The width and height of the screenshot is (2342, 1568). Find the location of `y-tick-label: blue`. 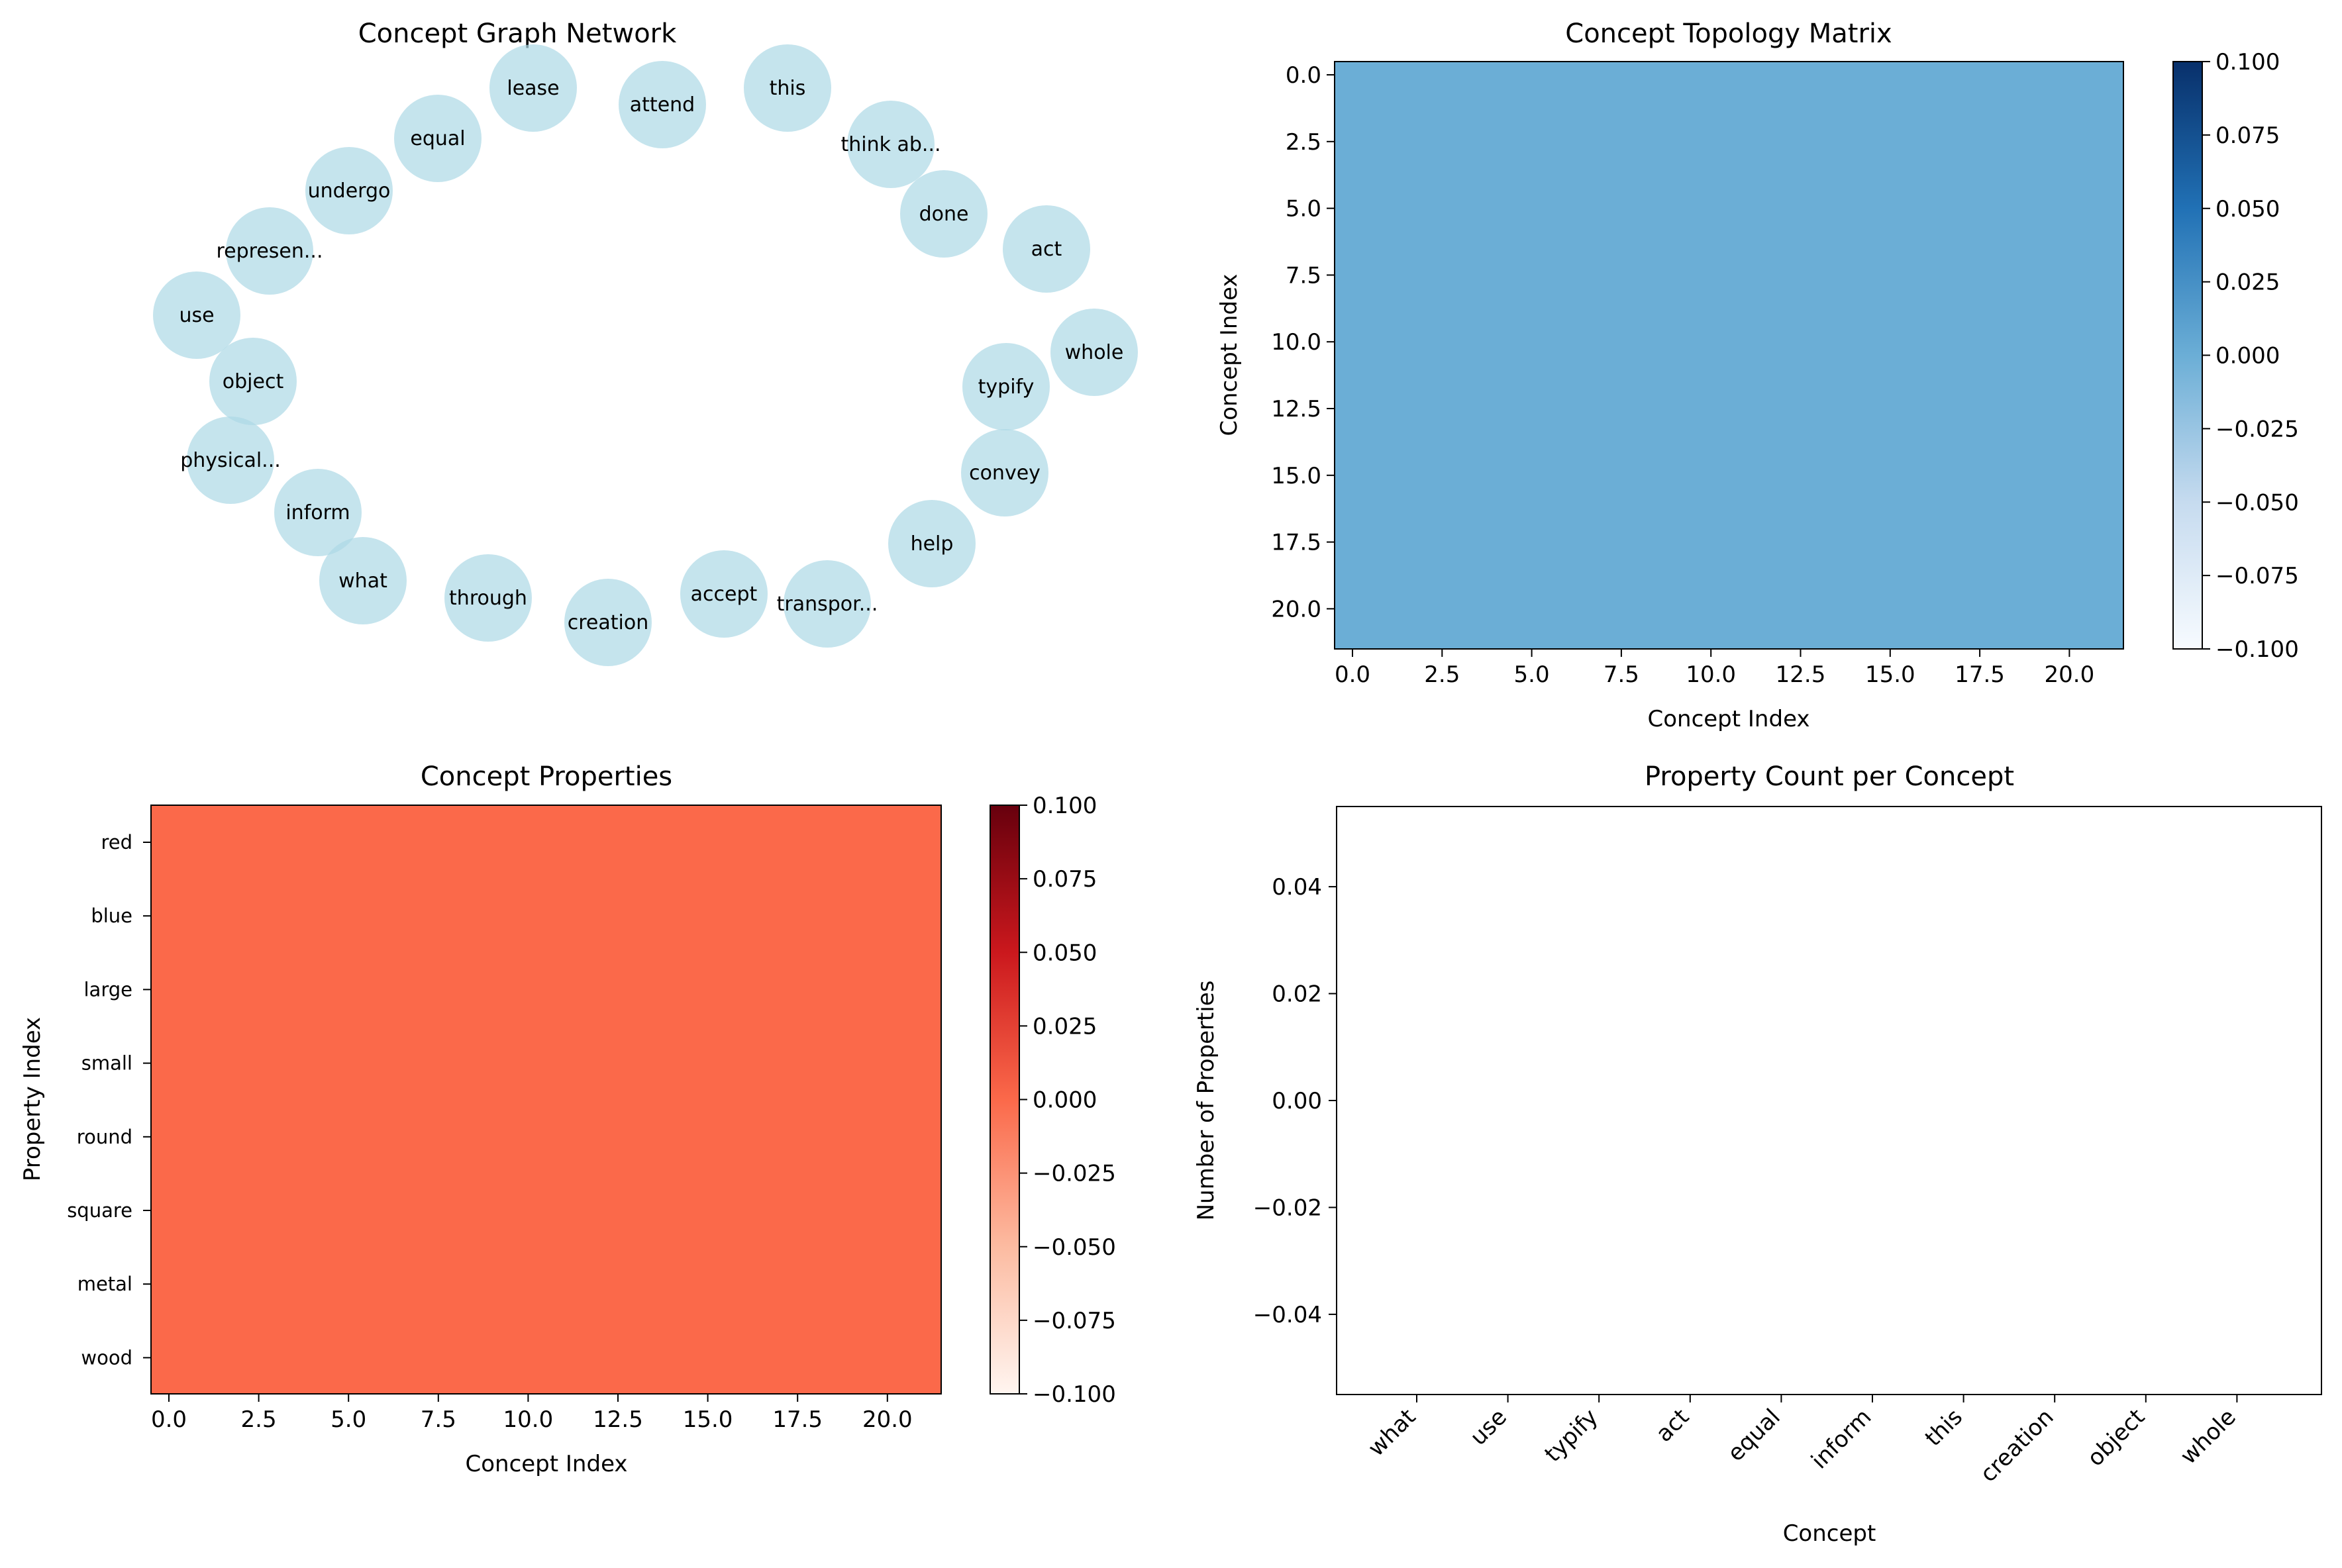

y-tick-label: blue is located at coordinates (111, 916).